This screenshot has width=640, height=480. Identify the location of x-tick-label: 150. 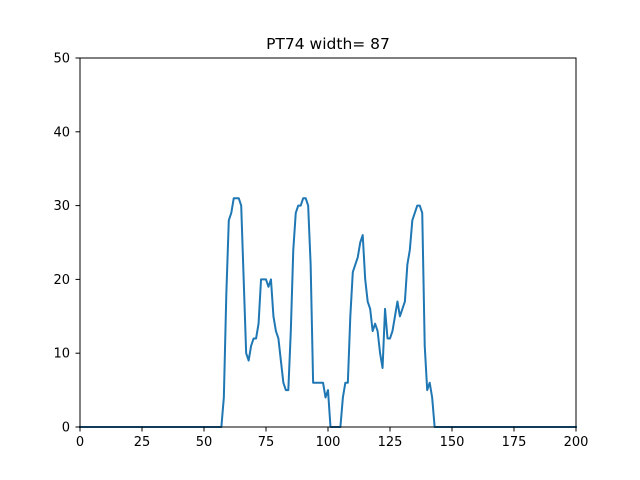
(452, 442).